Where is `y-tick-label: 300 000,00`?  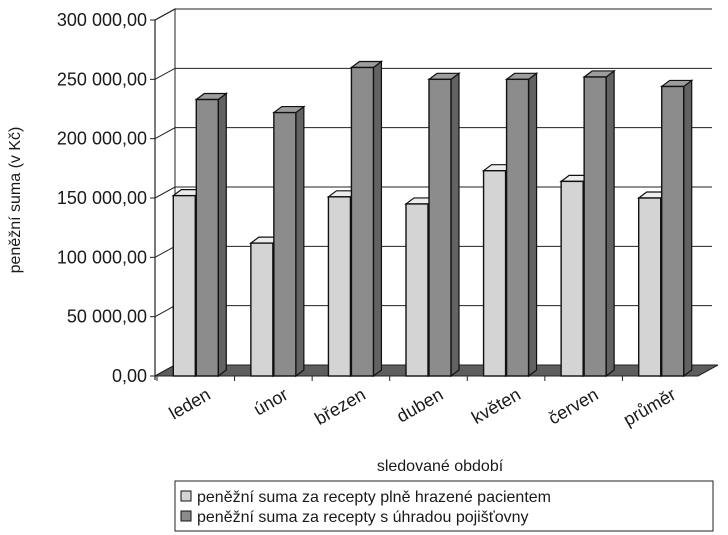 y-tick-label: 300 000,00 is located at coordinates (102, 20).